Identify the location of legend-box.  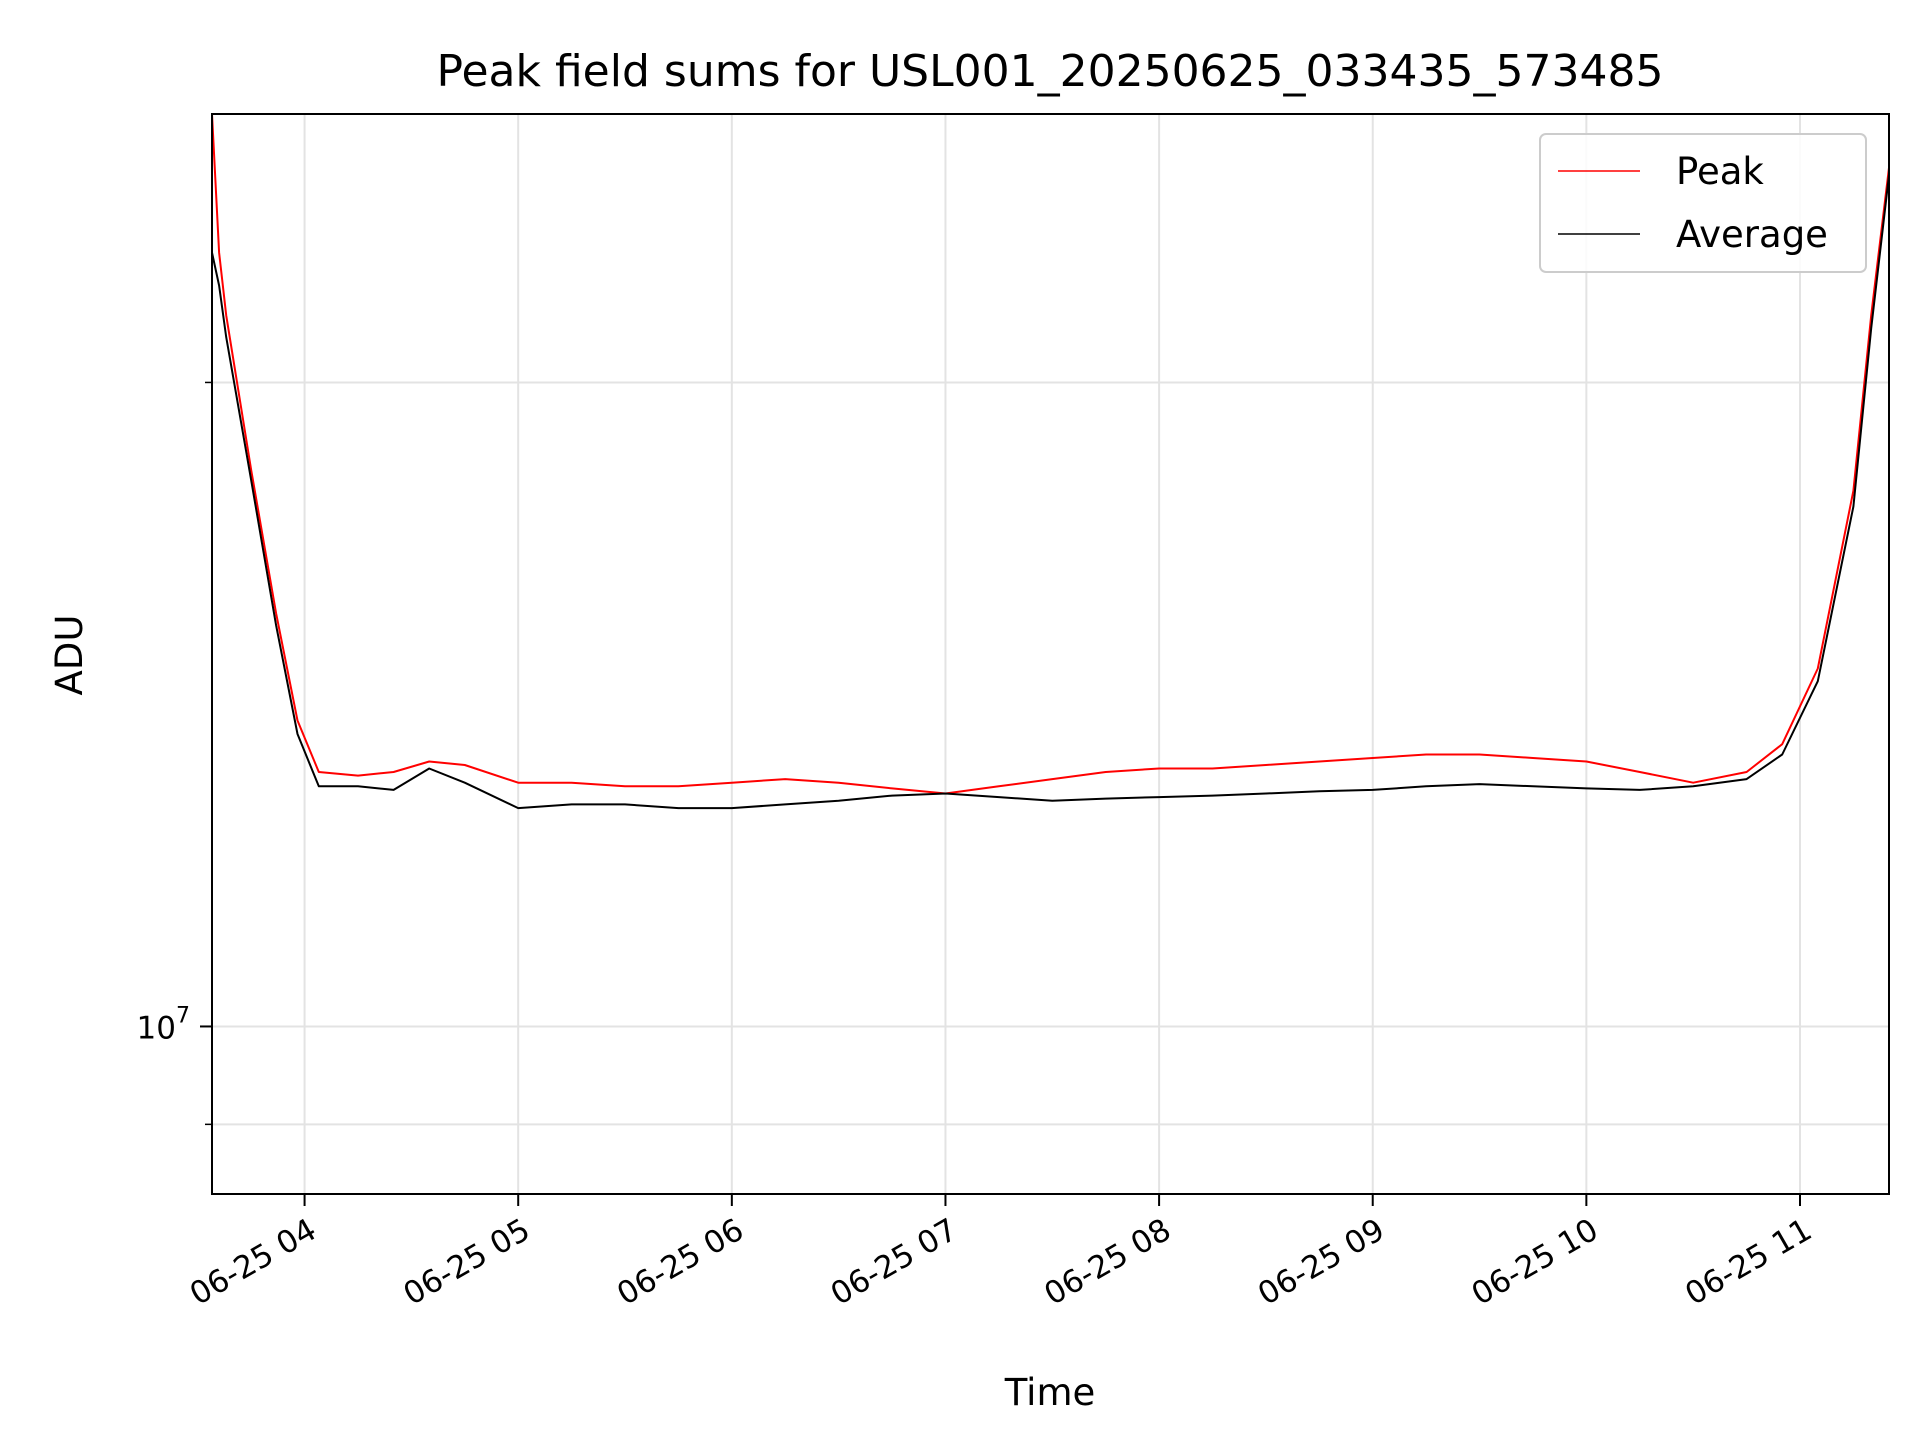
(1703, 203).